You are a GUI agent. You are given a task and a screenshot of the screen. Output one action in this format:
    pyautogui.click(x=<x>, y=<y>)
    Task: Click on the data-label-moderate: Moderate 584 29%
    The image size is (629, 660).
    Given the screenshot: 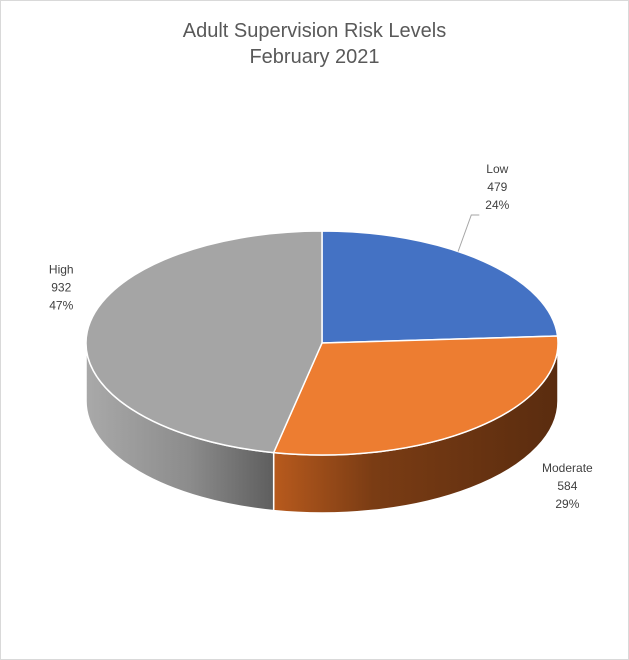 What is the action you would take?
    pyautogui.click(x=567, y=486)
    